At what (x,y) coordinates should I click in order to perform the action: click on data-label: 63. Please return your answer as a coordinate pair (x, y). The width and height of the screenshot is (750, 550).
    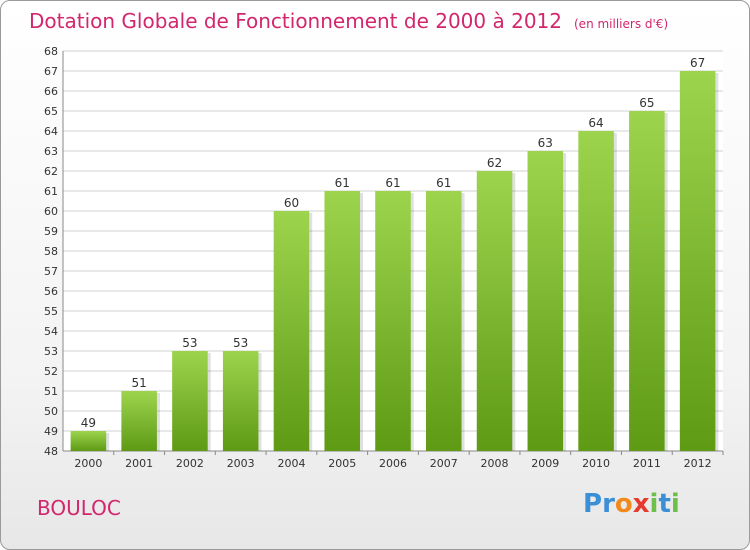
    Looking at the image, I should click on (545, 143).